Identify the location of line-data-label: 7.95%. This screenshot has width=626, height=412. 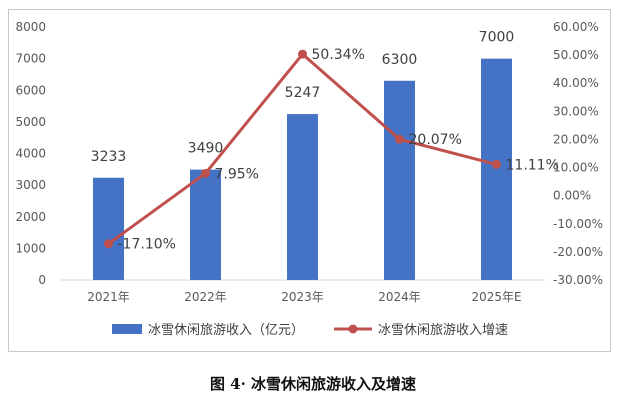
(237, 174).